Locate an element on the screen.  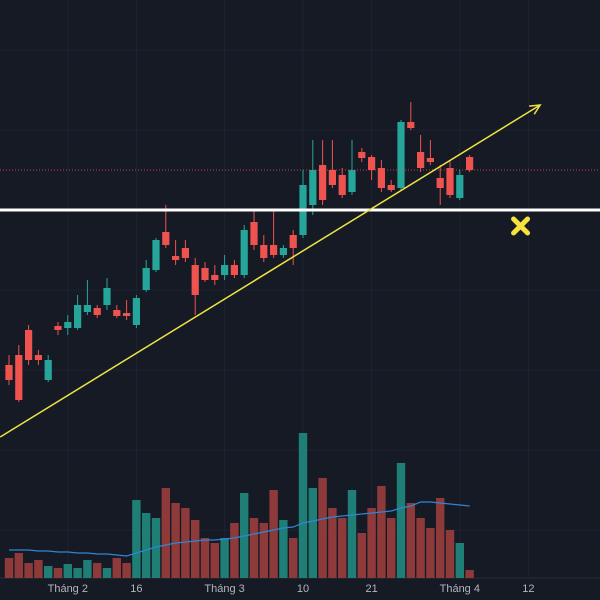
x-tick-label: Tháng 3 is located at coordinates (224, 589).